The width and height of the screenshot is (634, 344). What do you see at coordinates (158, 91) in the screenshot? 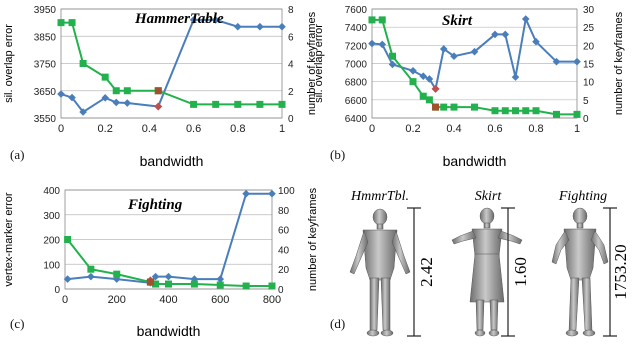
I see `hammertable-selected-keyframe-point` at bounding box center [158, 91].